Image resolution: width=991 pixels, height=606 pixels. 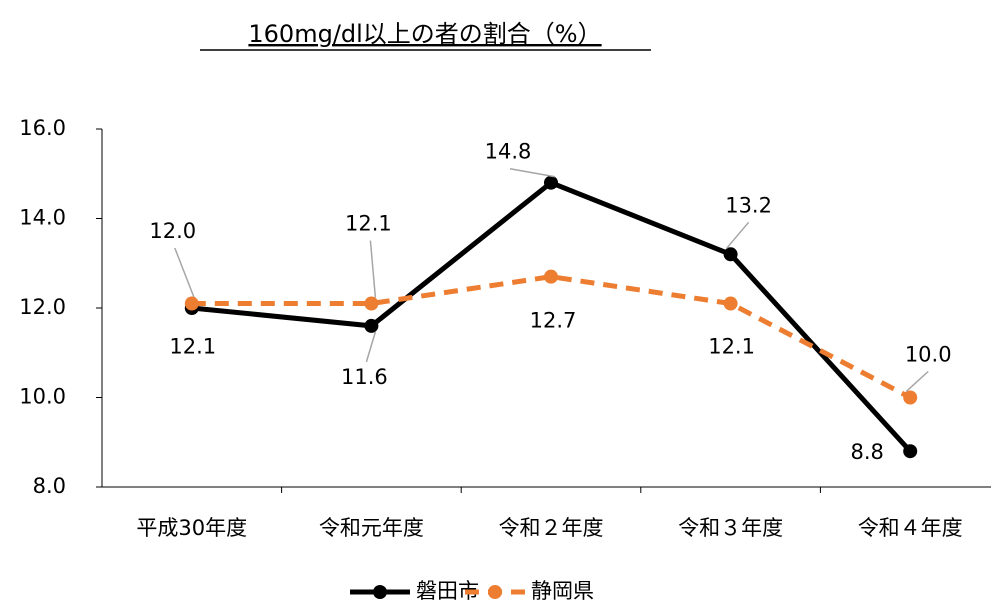 I want to click on y-tick-label: 14.0, so click(x=42, y=218).